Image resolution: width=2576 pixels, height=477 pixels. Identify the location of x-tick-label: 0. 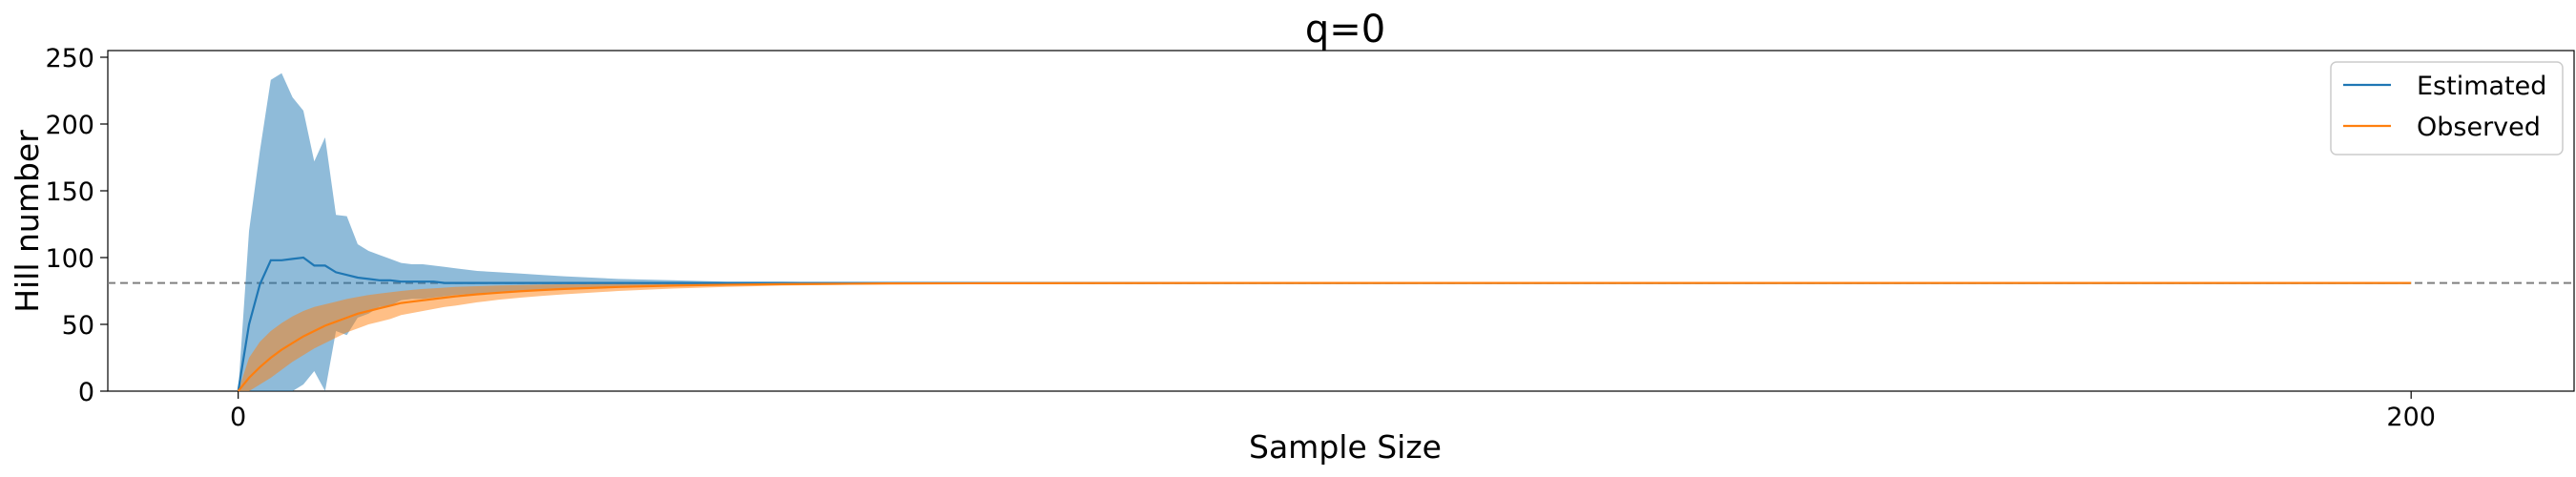
(238, 417).